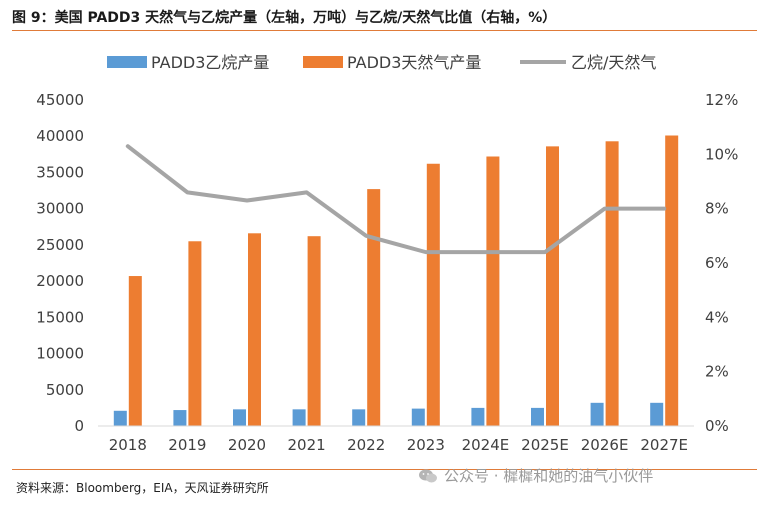 This screenshot has height=507, width=777. What do you see at coordinates (717, 209) in the screenshot?
I see `y-right-tick-label: 8%` at bounding box center [717, 209].